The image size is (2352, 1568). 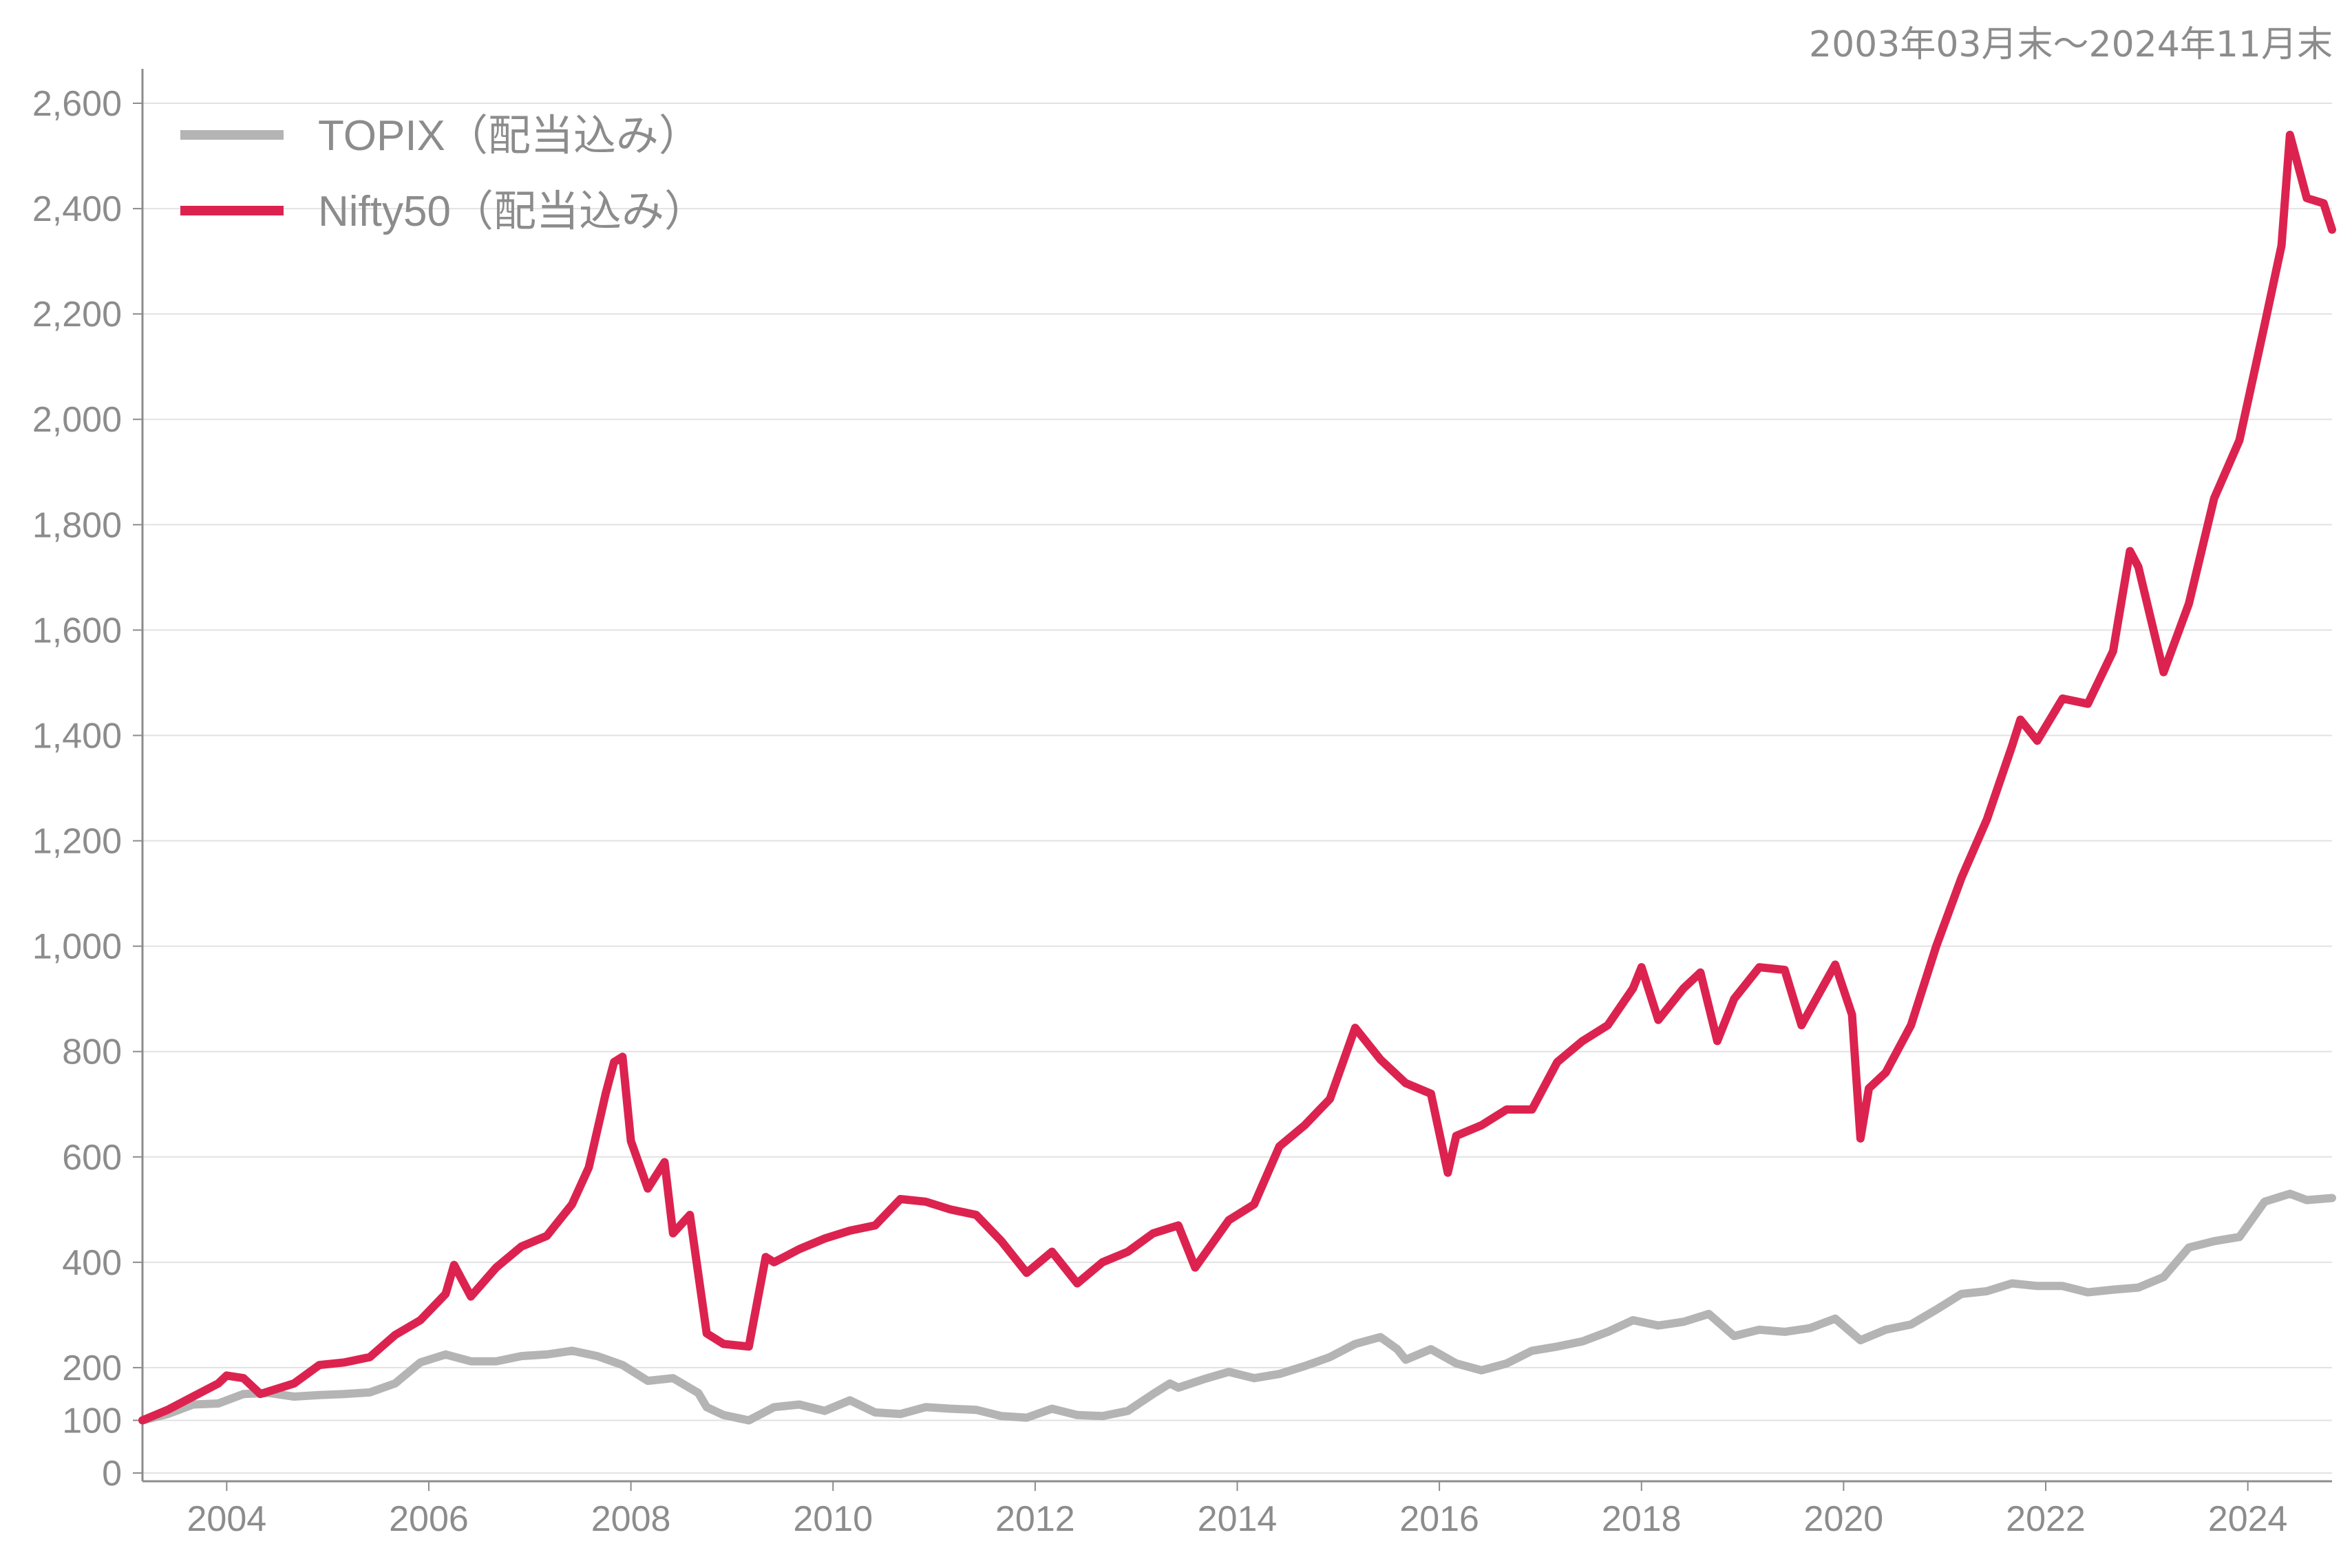 I want to click on y-tick-label-0: 0, so click(x=112, y=1474).